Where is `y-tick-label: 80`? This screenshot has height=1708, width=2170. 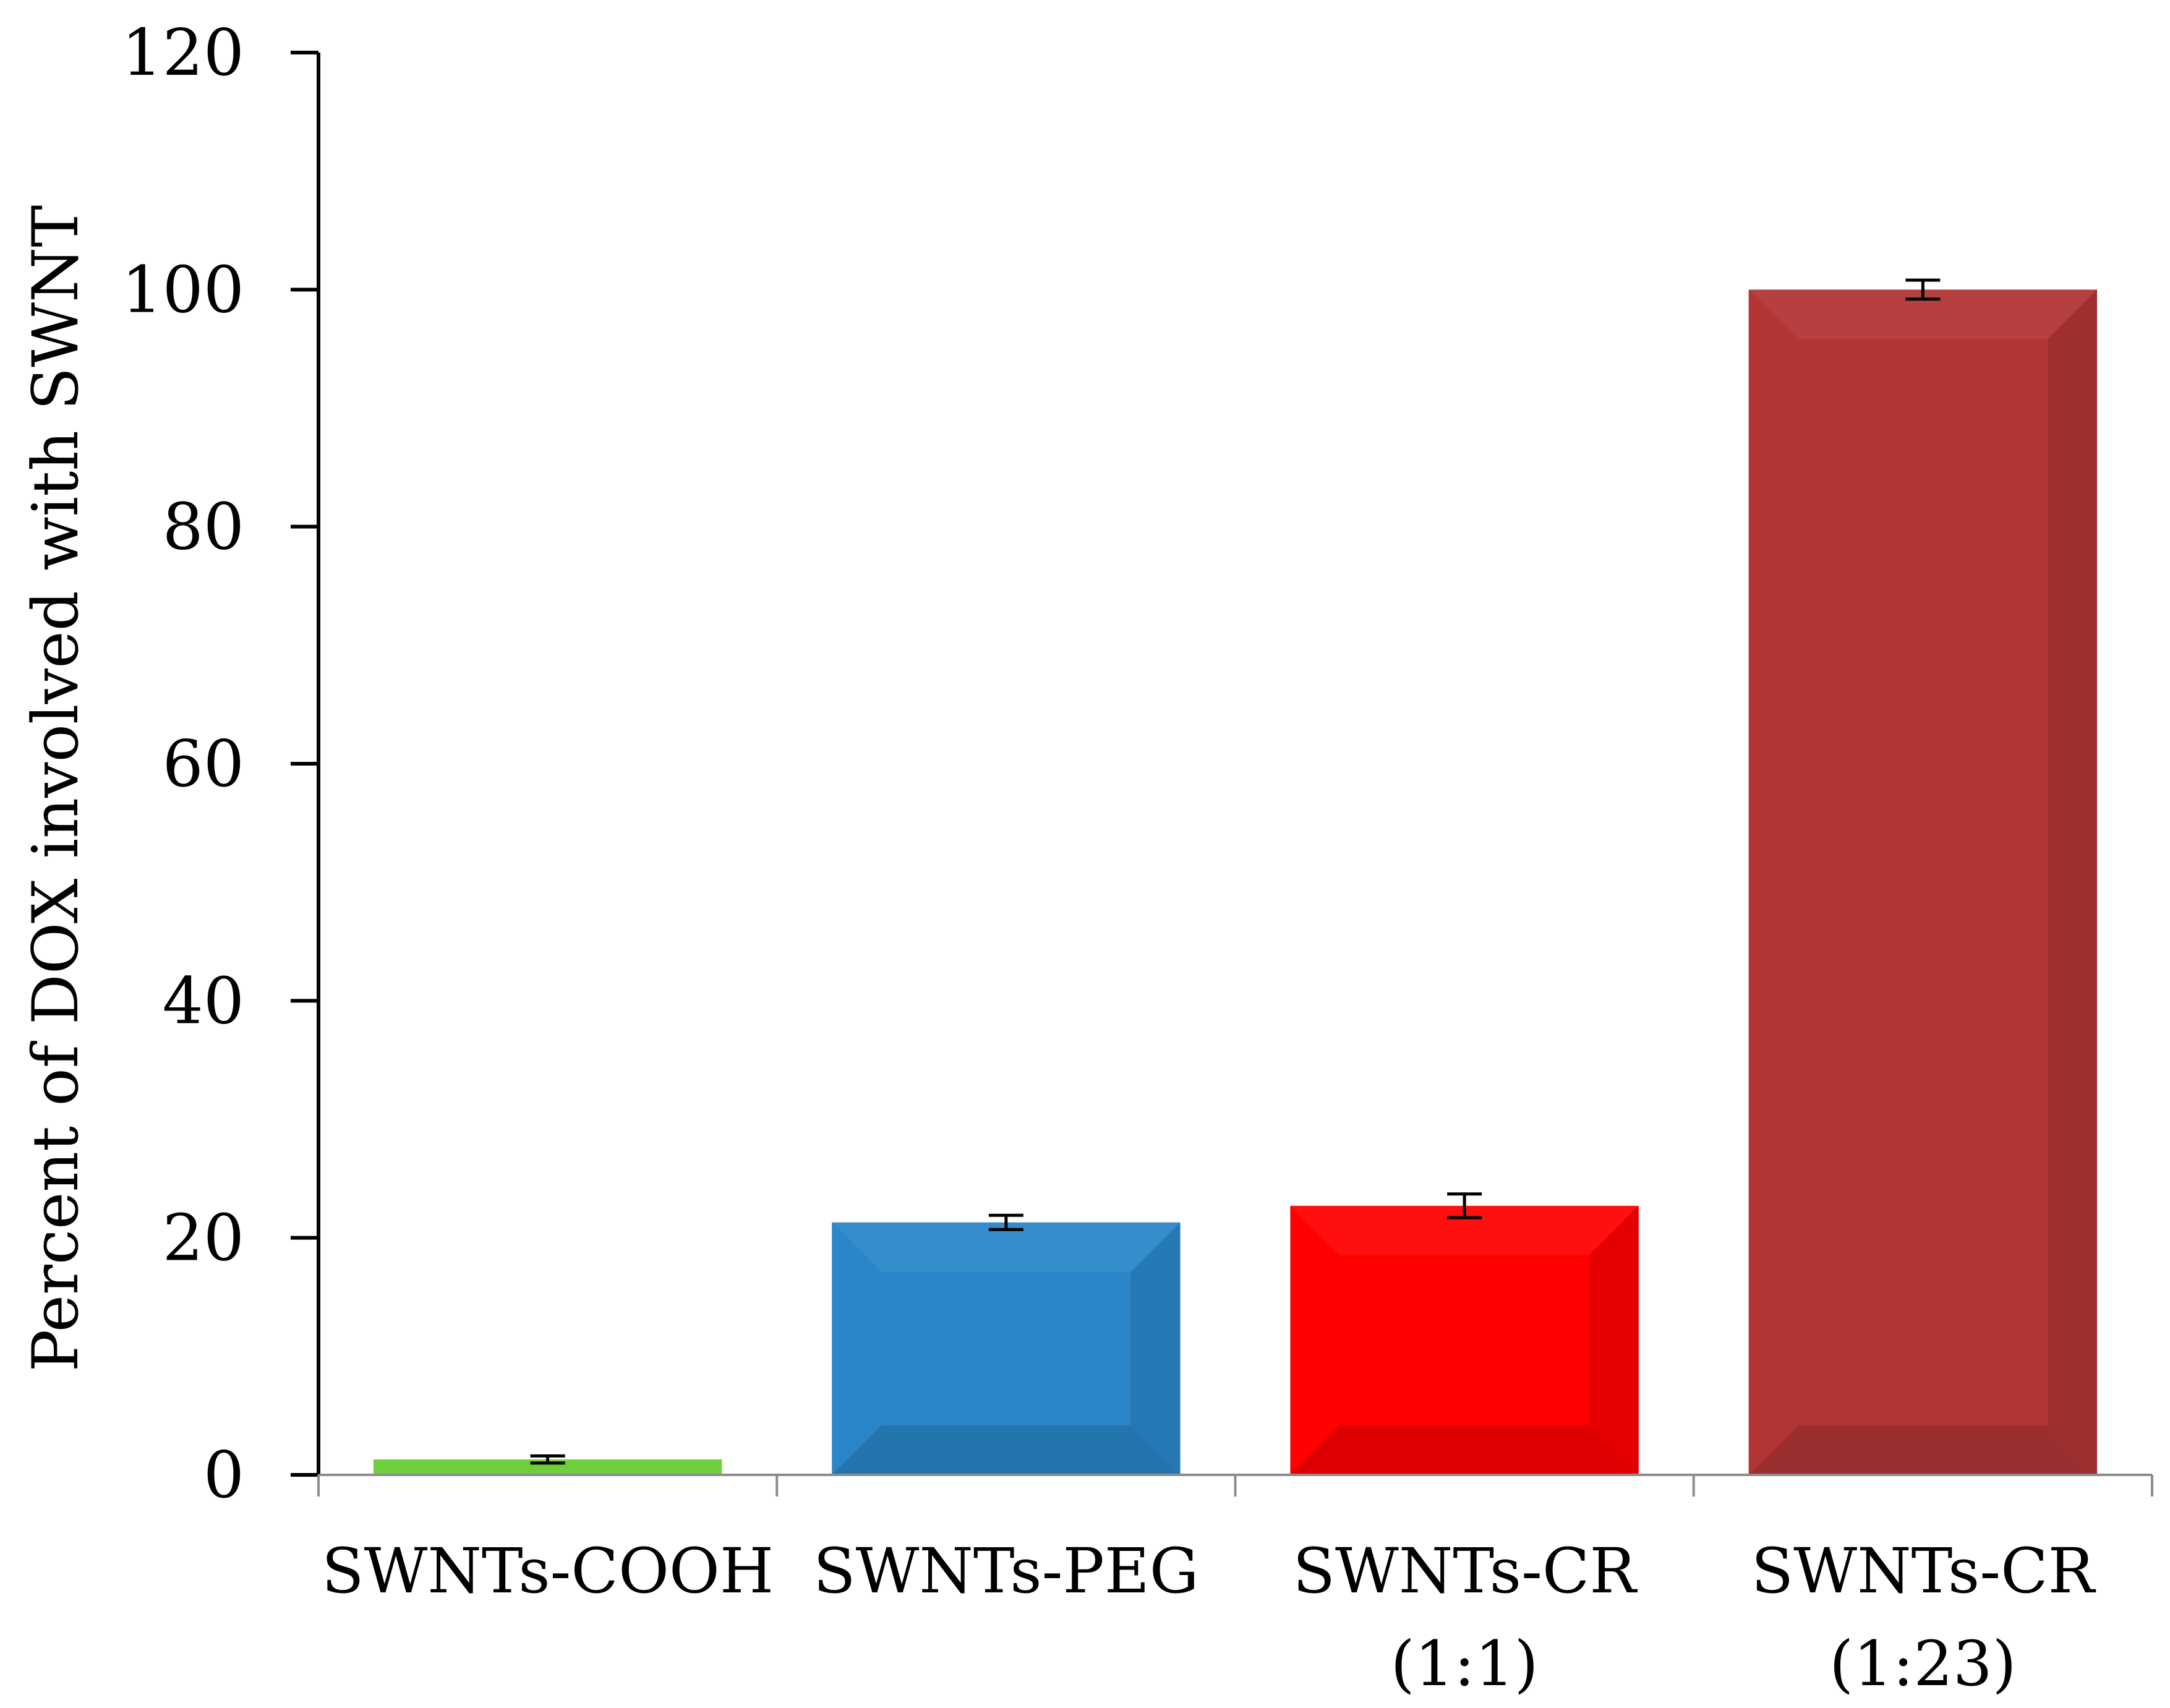
y-tick-label: 80 is located at coordinates (204, 527).